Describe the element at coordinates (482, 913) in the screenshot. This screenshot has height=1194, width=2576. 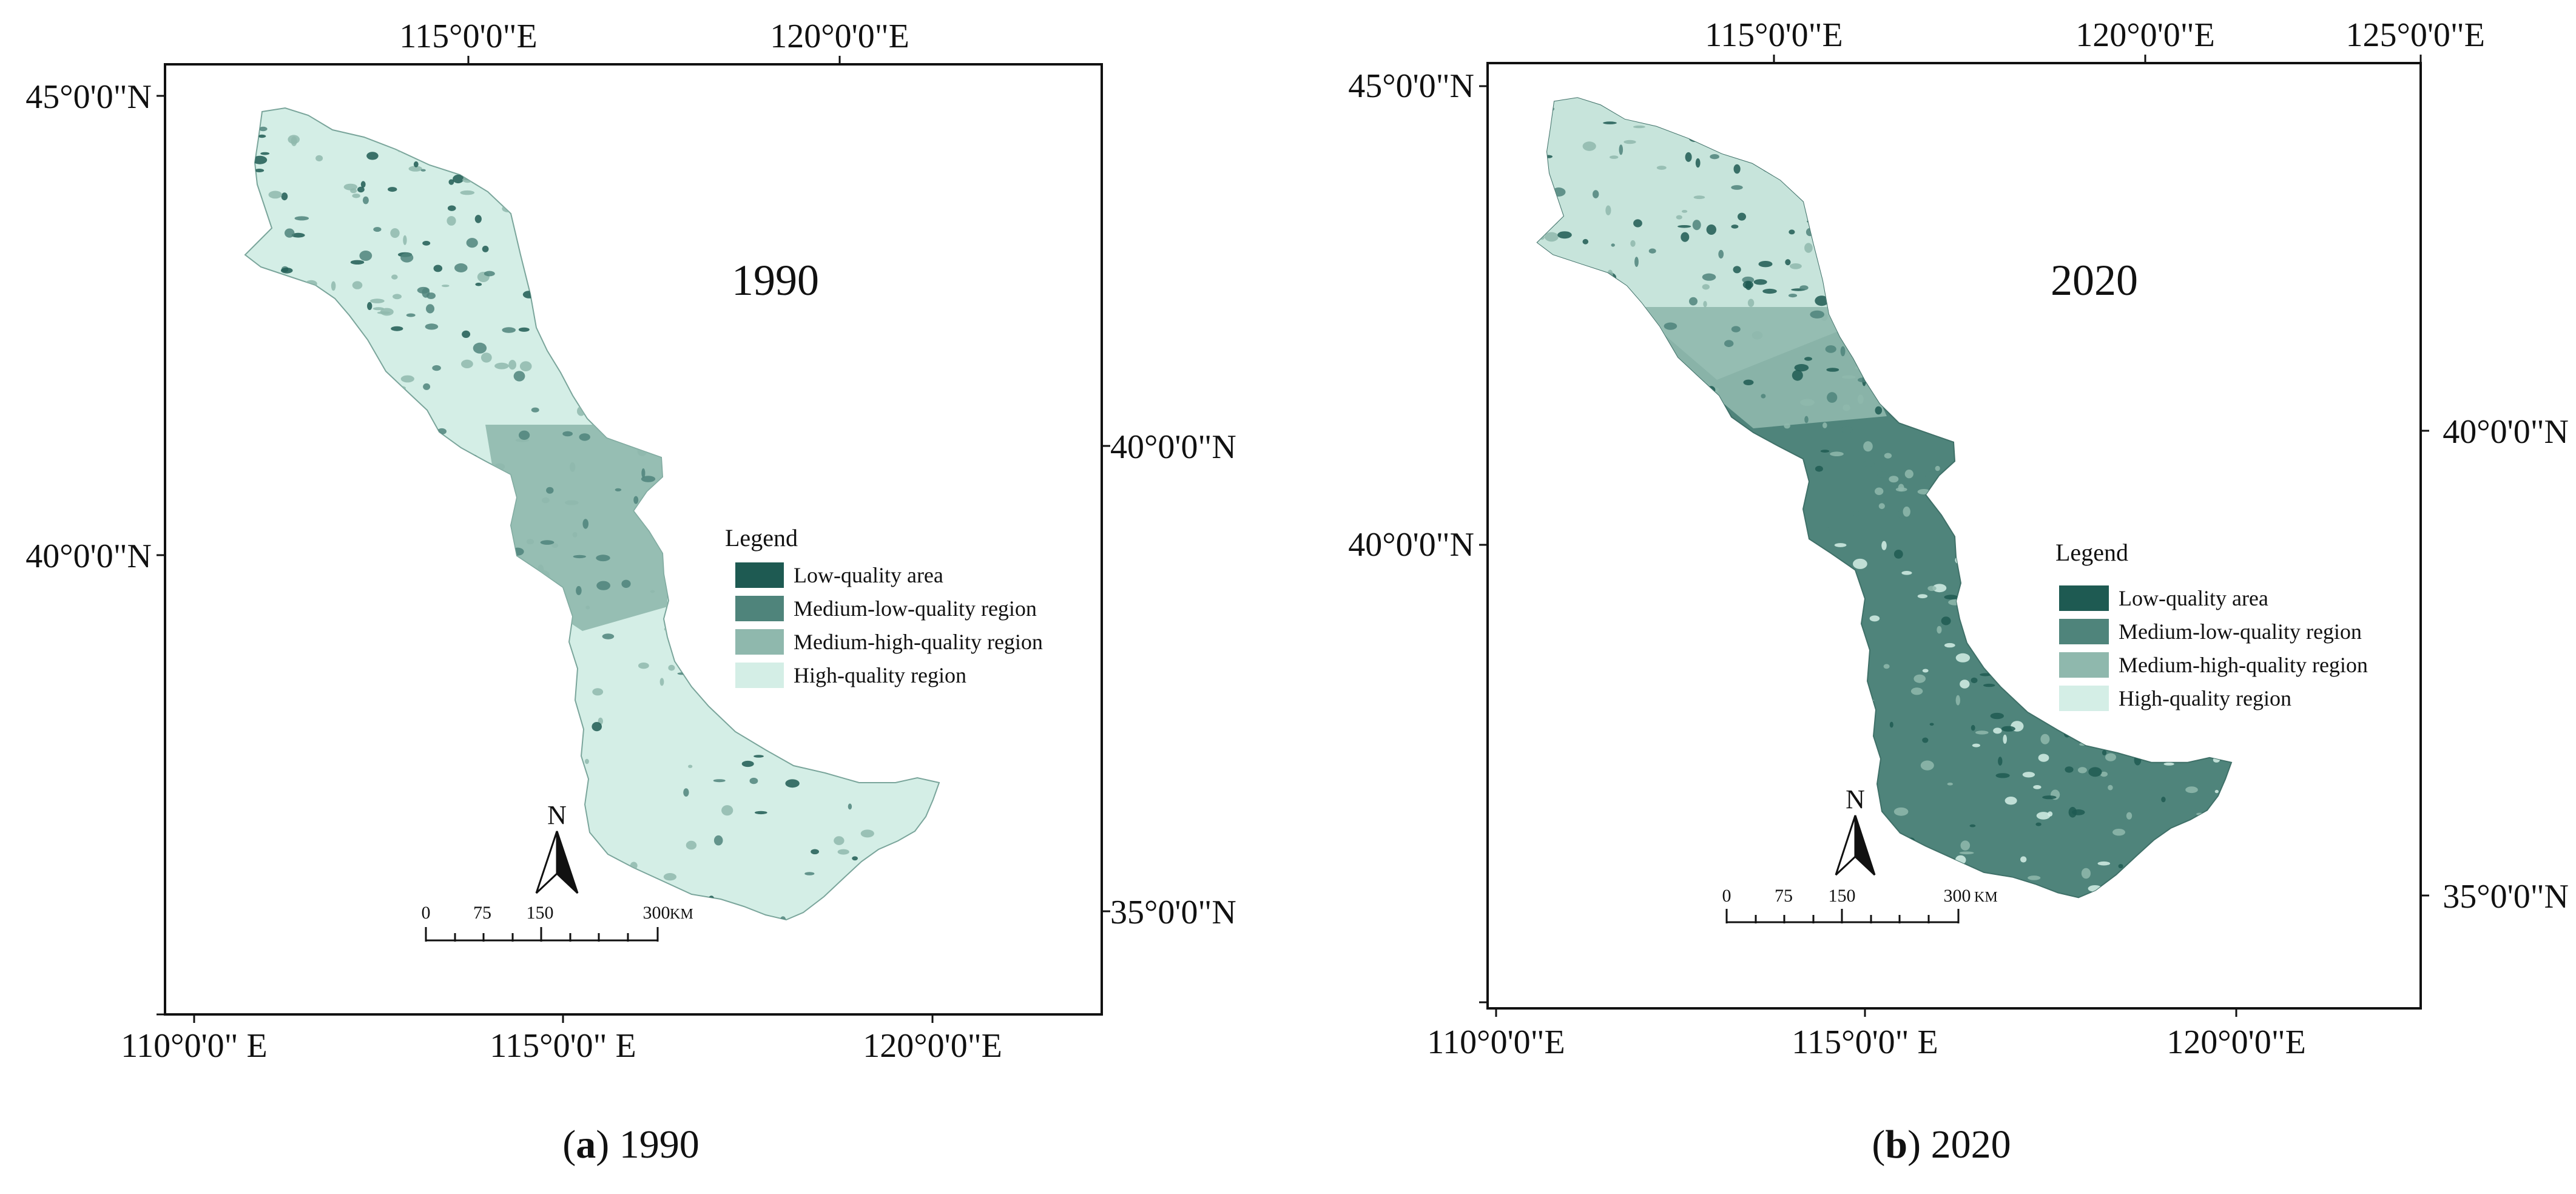
I see `scale-label: 75` at that location.